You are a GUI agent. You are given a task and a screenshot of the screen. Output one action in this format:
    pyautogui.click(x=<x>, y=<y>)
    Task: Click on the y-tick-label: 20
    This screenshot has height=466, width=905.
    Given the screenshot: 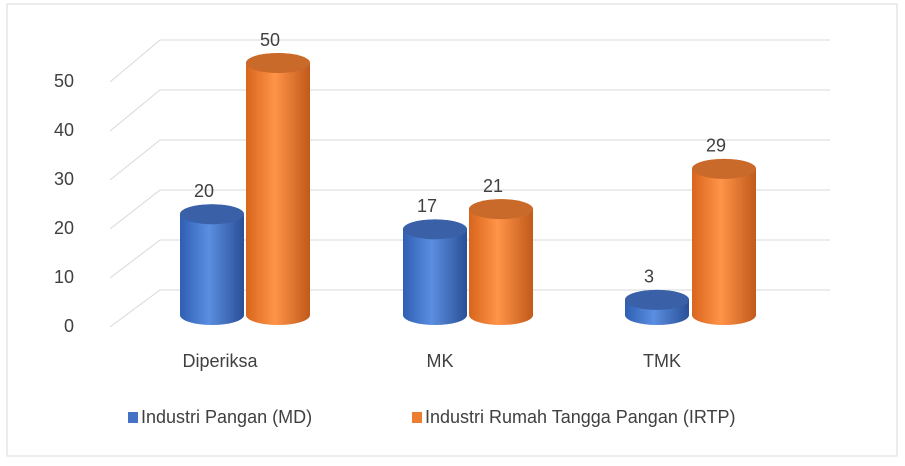 What is the action you would take?
    pyautogui.click(x=64, y=228)
    